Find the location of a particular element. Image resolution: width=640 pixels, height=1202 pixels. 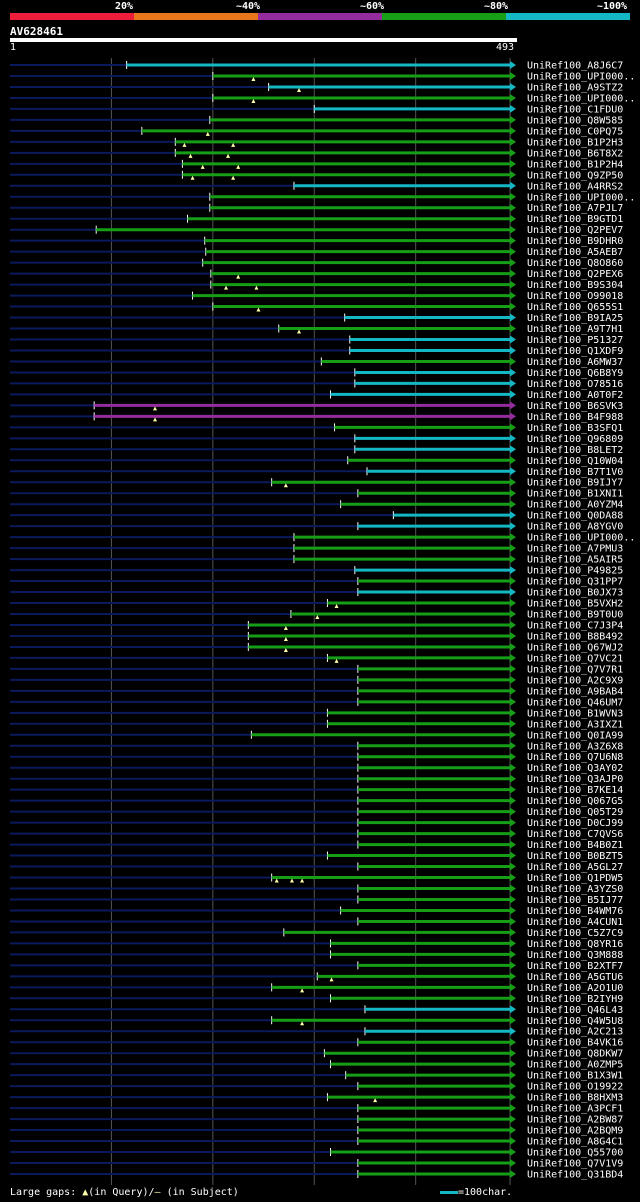

hit-row: UniRef100_A5AEB7 is located at coordinates (316, 252).